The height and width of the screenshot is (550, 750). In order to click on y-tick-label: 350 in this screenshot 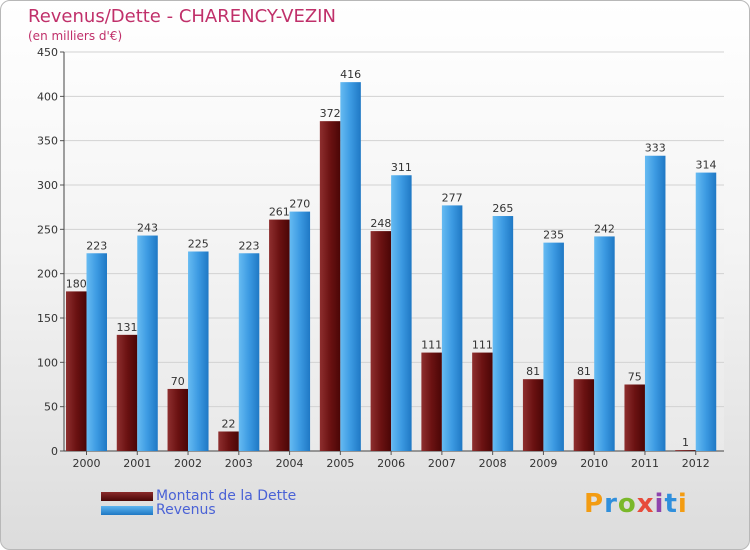, I will do `click(47, 141)`.